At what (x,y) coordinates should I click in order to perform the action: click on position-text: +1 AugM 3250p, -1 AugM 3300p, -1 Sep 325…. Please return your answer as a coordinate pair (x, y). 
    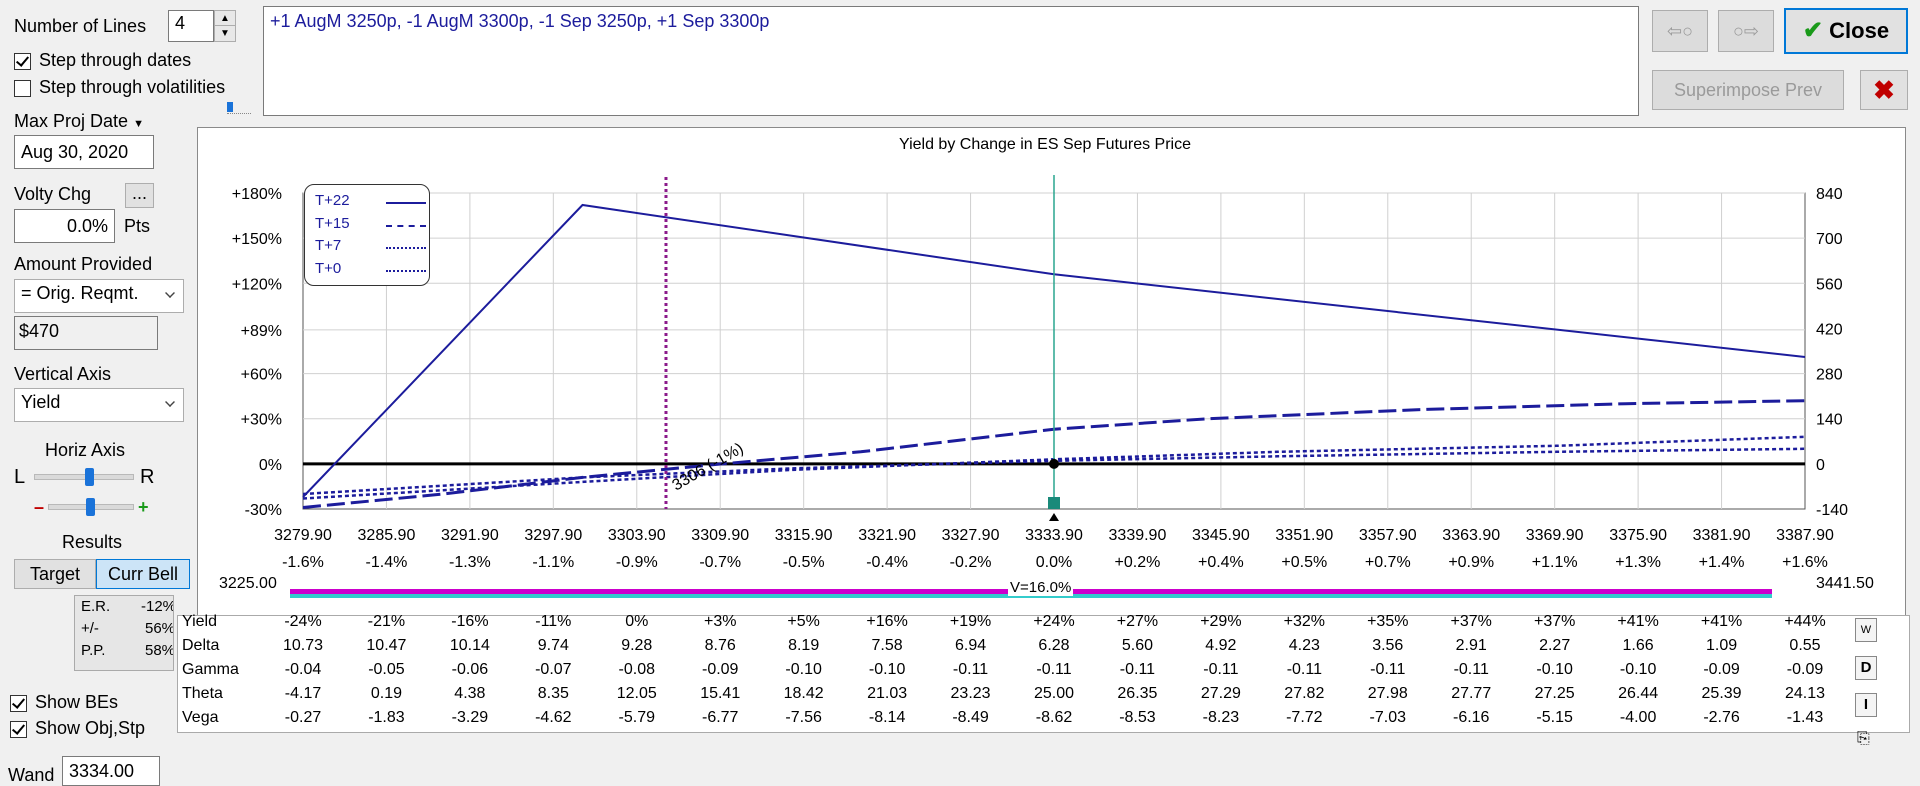
    Looking at the image, I should click on (951, 61).